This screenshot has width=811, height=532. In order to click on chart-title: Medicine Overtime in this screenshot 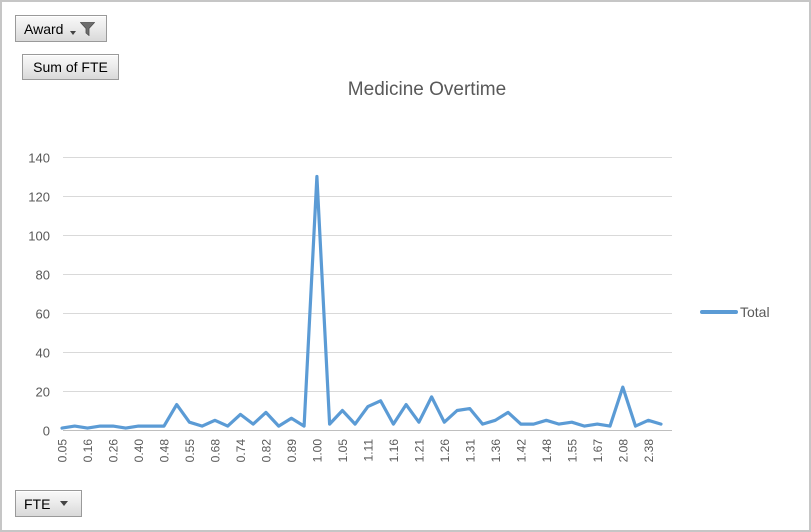, I will do `click(427, 89)`.